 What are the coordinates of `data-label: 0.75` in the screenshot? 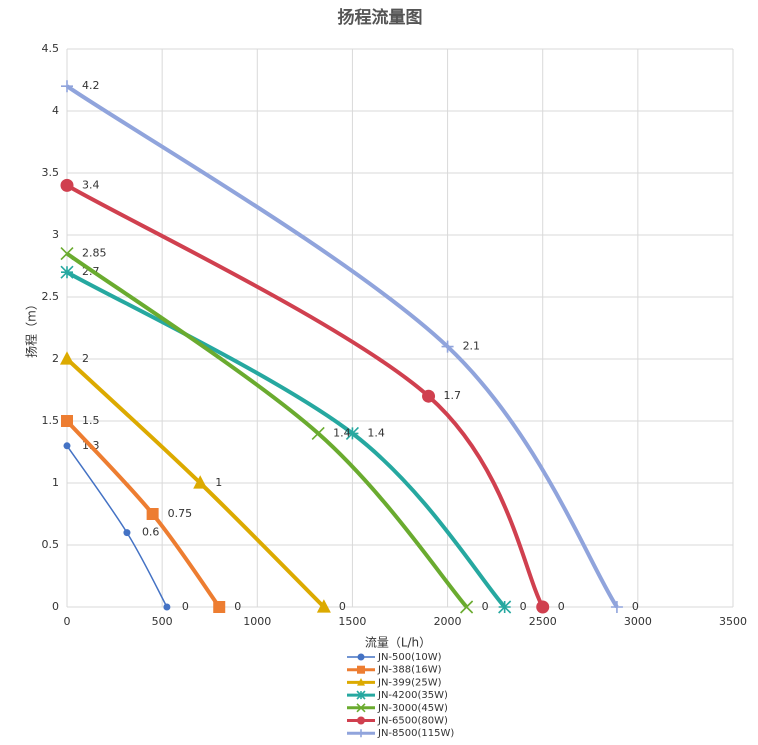 It's located at (180, 513).